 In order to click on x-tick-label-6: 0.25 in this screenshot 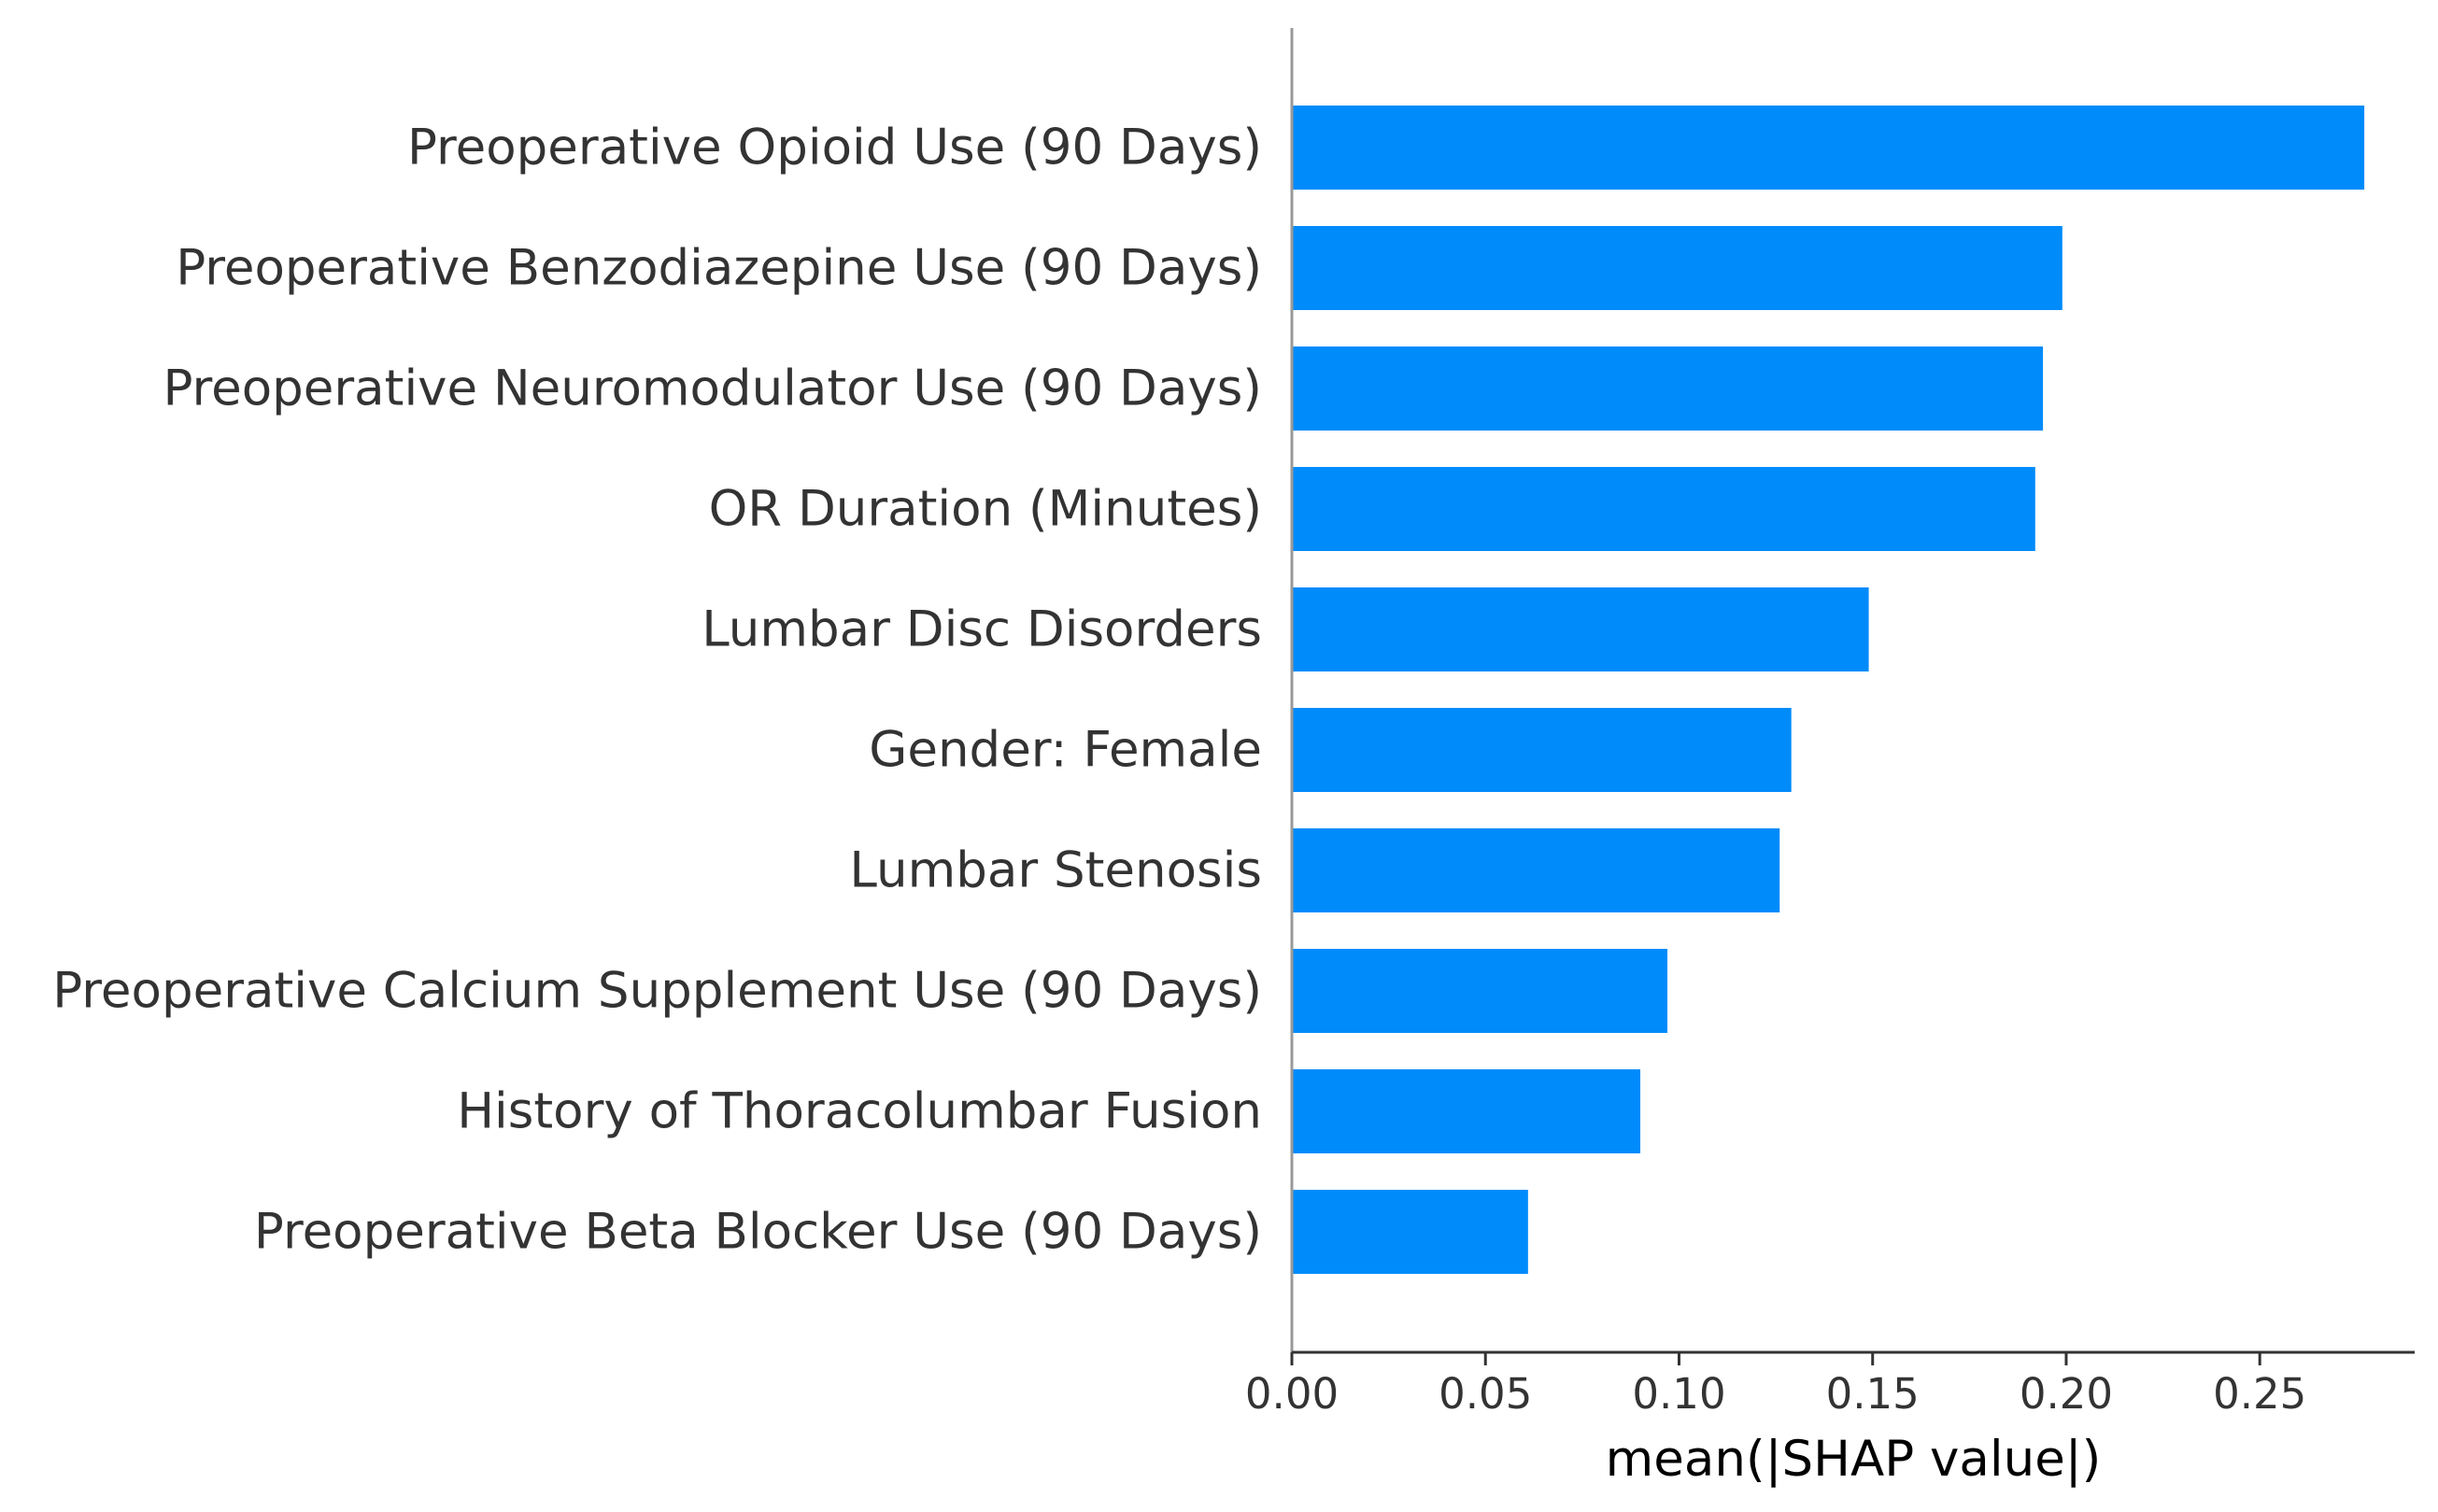, I will do `click(2259, 1394)`.